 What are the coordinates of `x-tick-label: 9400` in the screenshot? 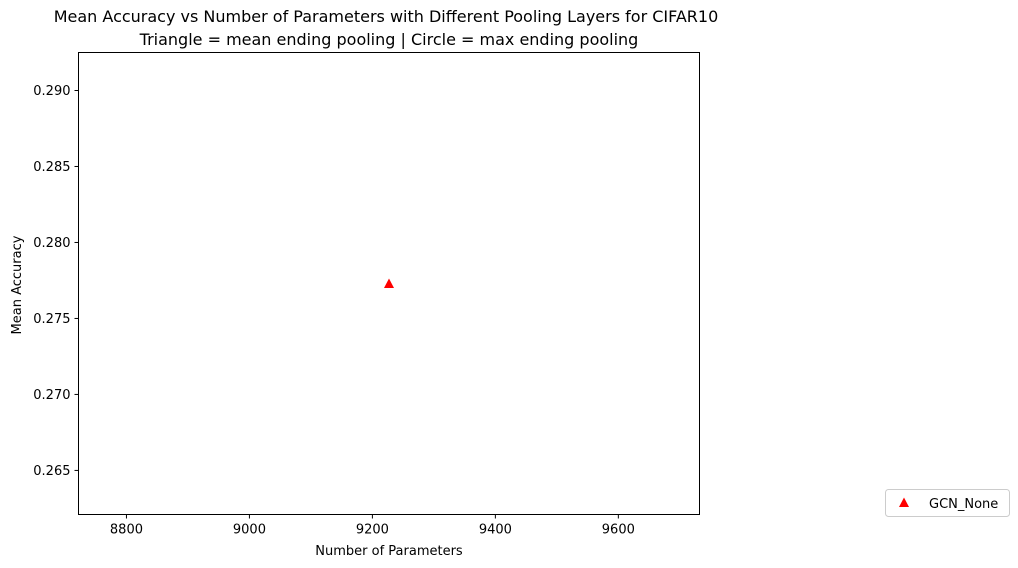 It's located at (495, 530).